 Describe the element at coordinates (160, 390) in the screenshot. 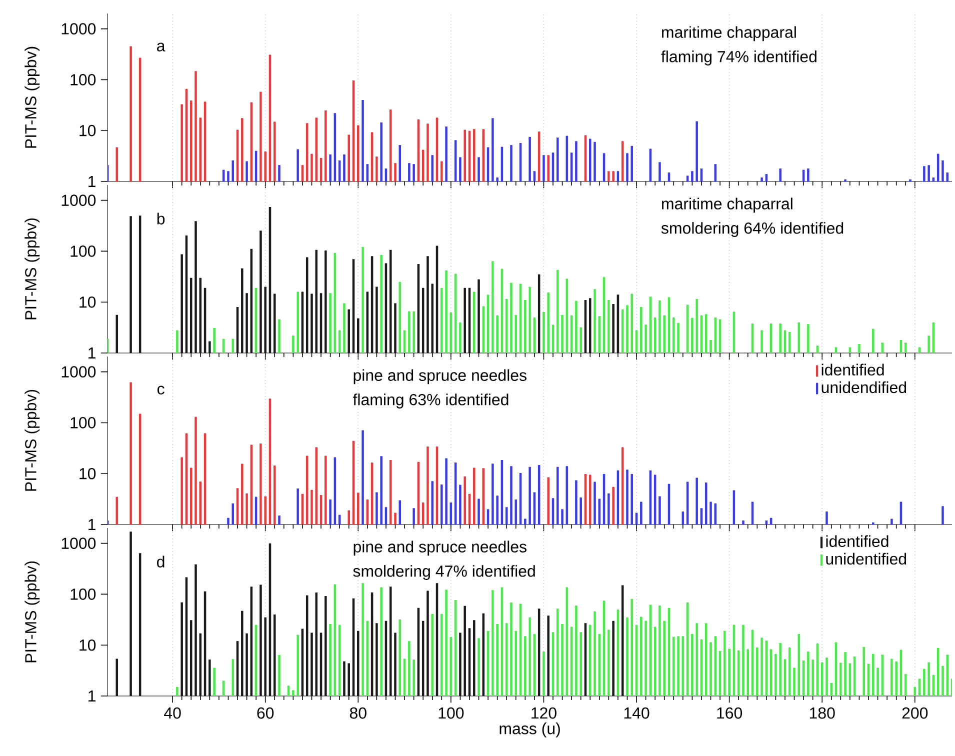

I see `annotation: c` at that location.